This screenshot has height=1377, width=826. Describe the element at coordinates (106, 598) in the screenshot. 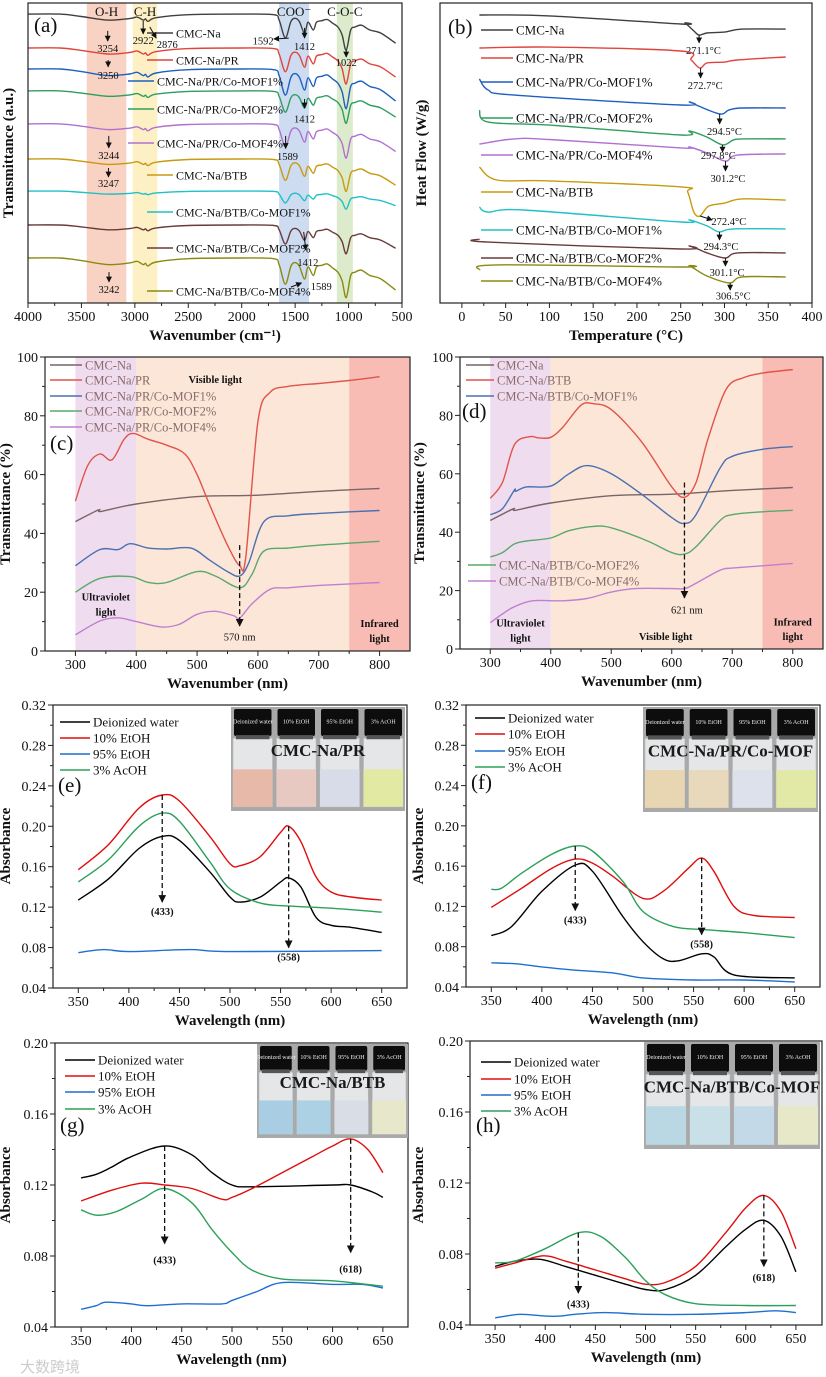

I see `annotation-label: Ultraviolet` at that location.